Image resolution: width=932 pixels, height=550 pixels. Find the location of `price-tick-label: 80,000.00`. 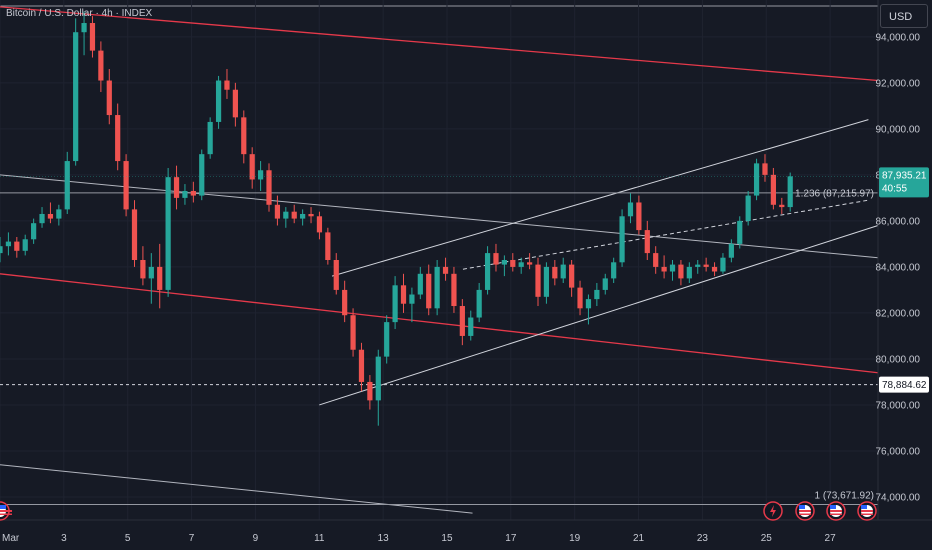

price-tick-label: 80,000.00 is located at coordinates (898, 359).